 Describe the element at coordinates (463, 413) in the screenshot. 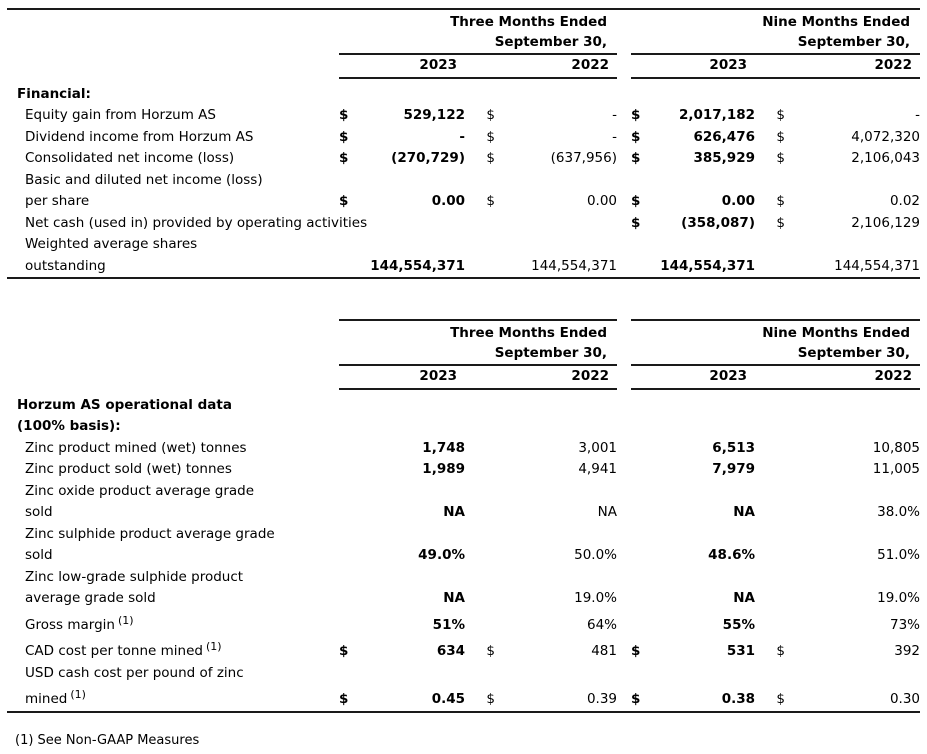

I see `section-row: Horzum AS operational data (100% basis):` at that location.